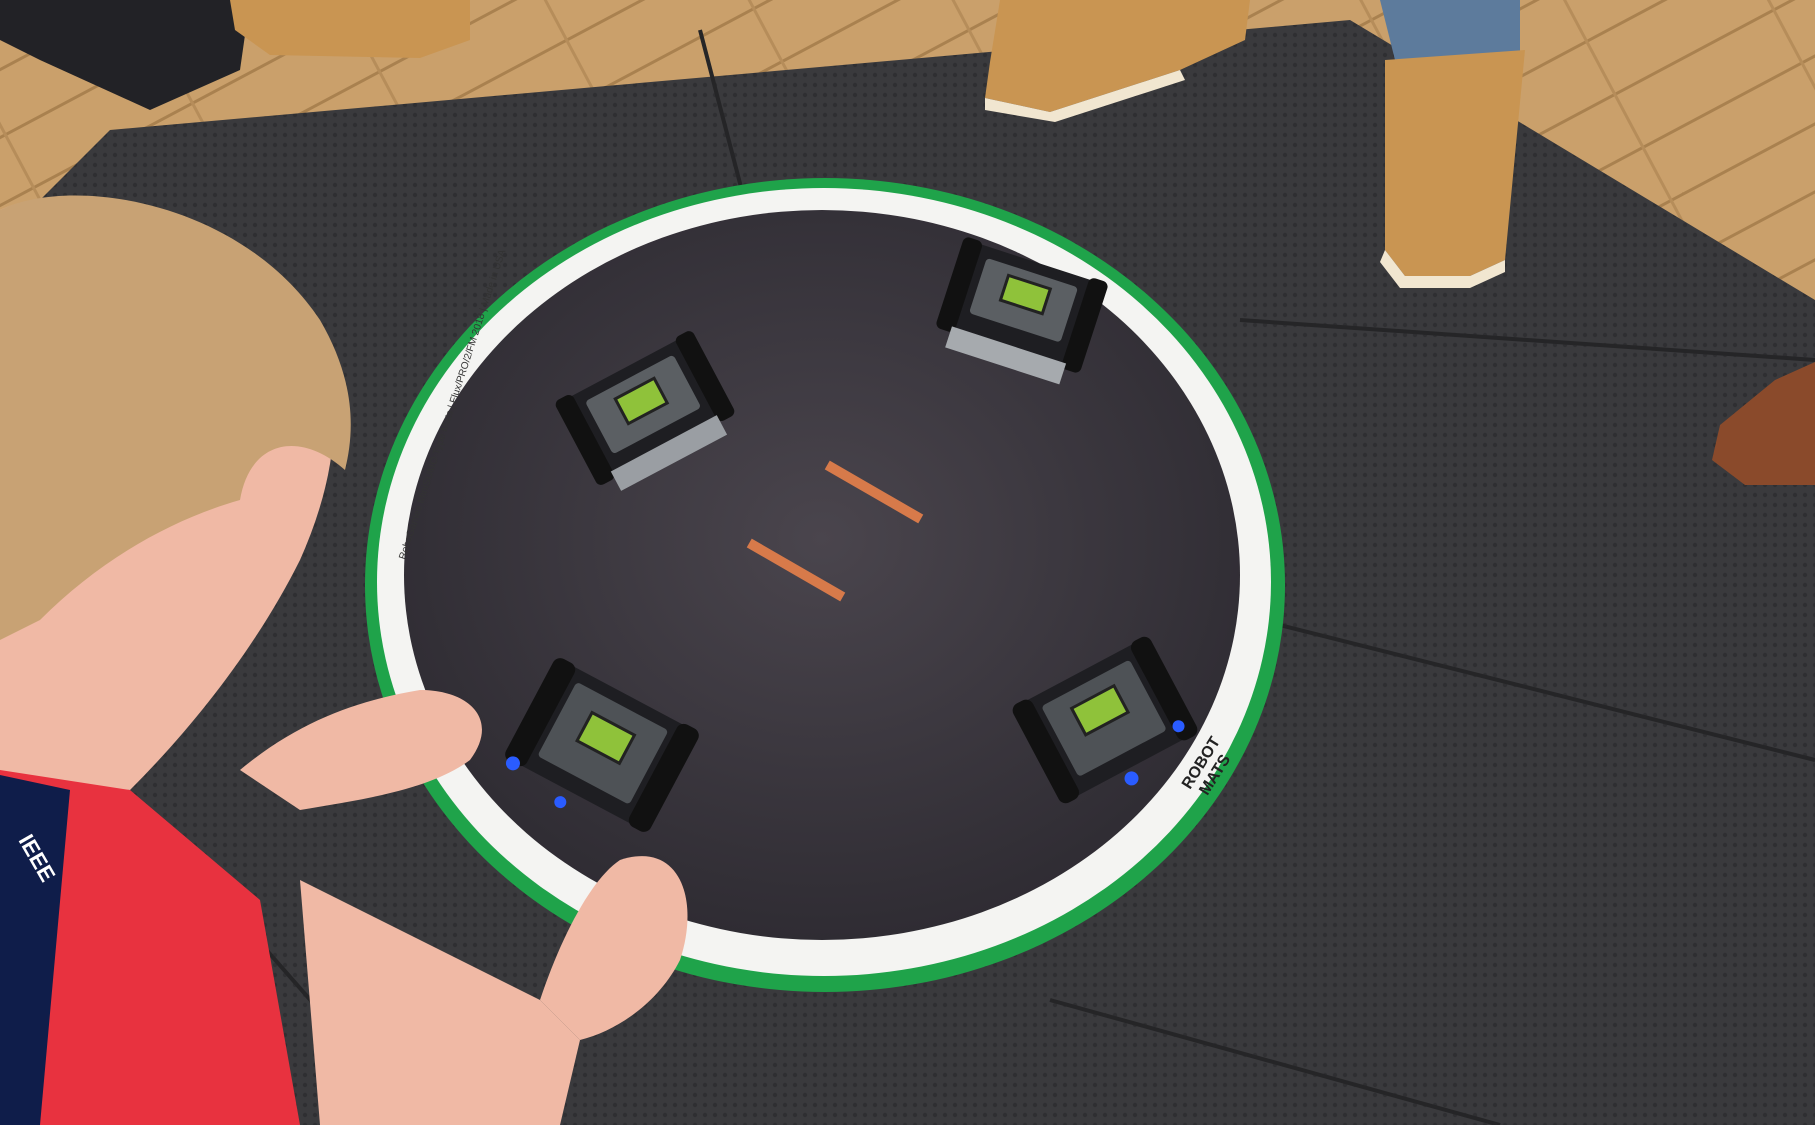 The width and height of the screenshot is (1815, 1125). What do you see at coordinates (1763, 423) in the screenshot?
I see `shoe-right-edge` at bounding box center [1763, 423].